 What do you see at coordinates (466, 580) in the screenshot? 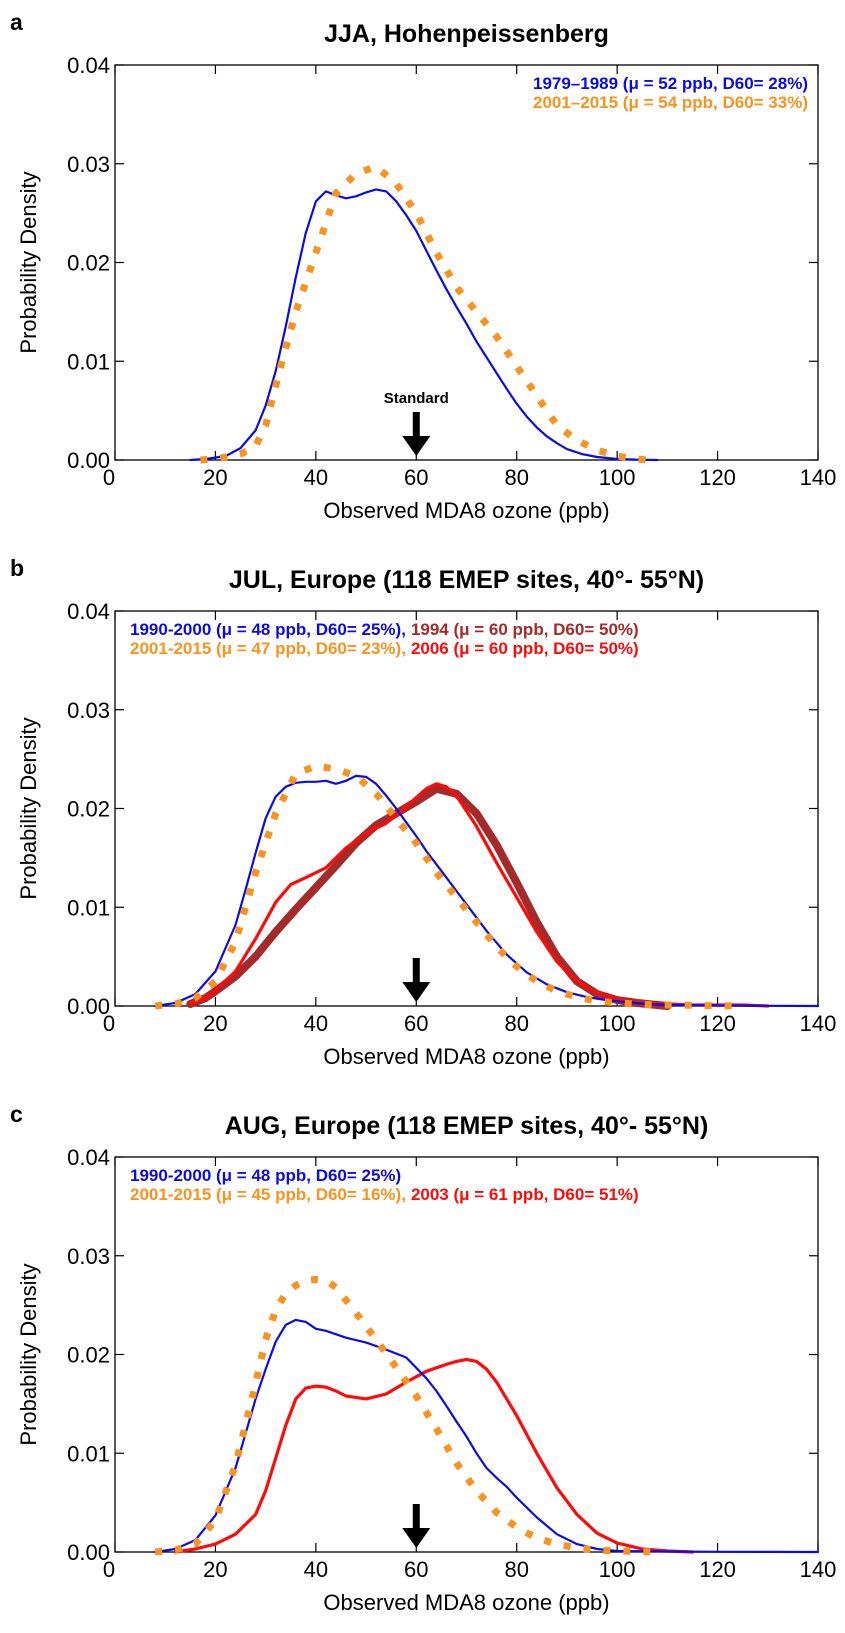
I see `chart-title: JUL, Europe (118 EMEP sites, 40°- 55°N)` at bounding box center [466, 580].